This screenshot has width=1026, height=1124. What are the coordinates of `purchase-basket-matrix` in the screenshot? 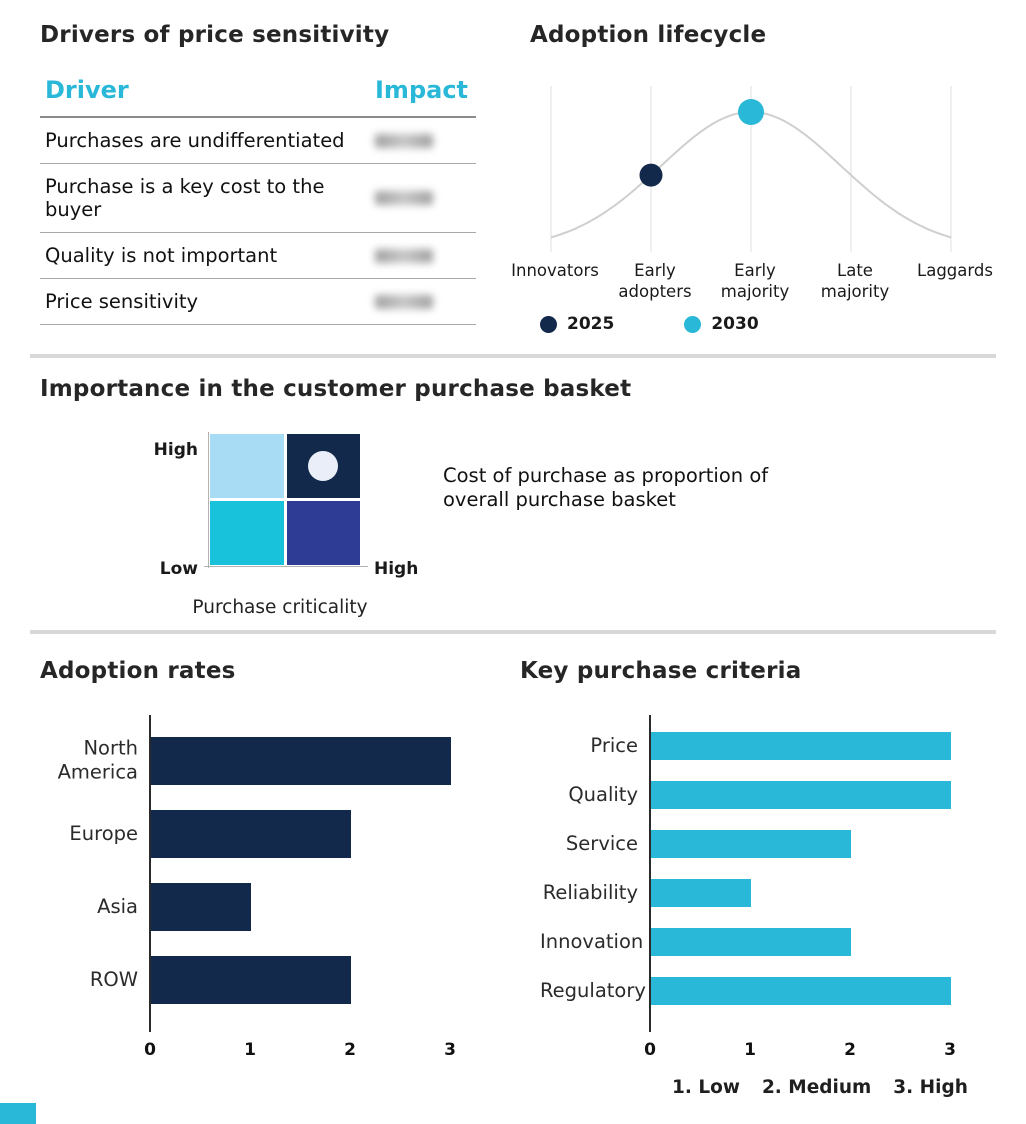 It's located at (285, 499).